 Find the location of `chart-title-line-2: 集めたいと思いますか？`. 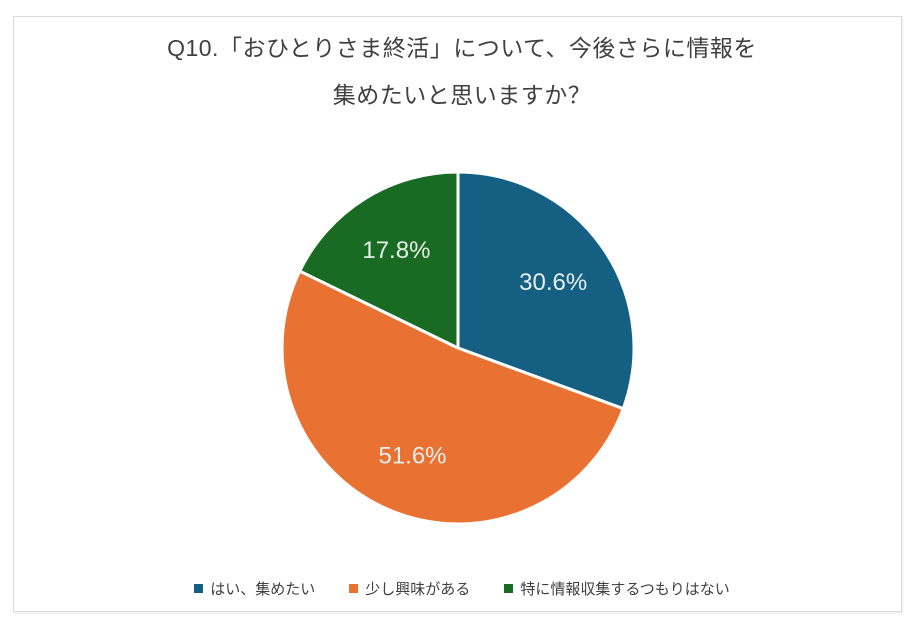

chart-title-line-2: 集めたいと思いますか？ is located at coordinates (462, 95).